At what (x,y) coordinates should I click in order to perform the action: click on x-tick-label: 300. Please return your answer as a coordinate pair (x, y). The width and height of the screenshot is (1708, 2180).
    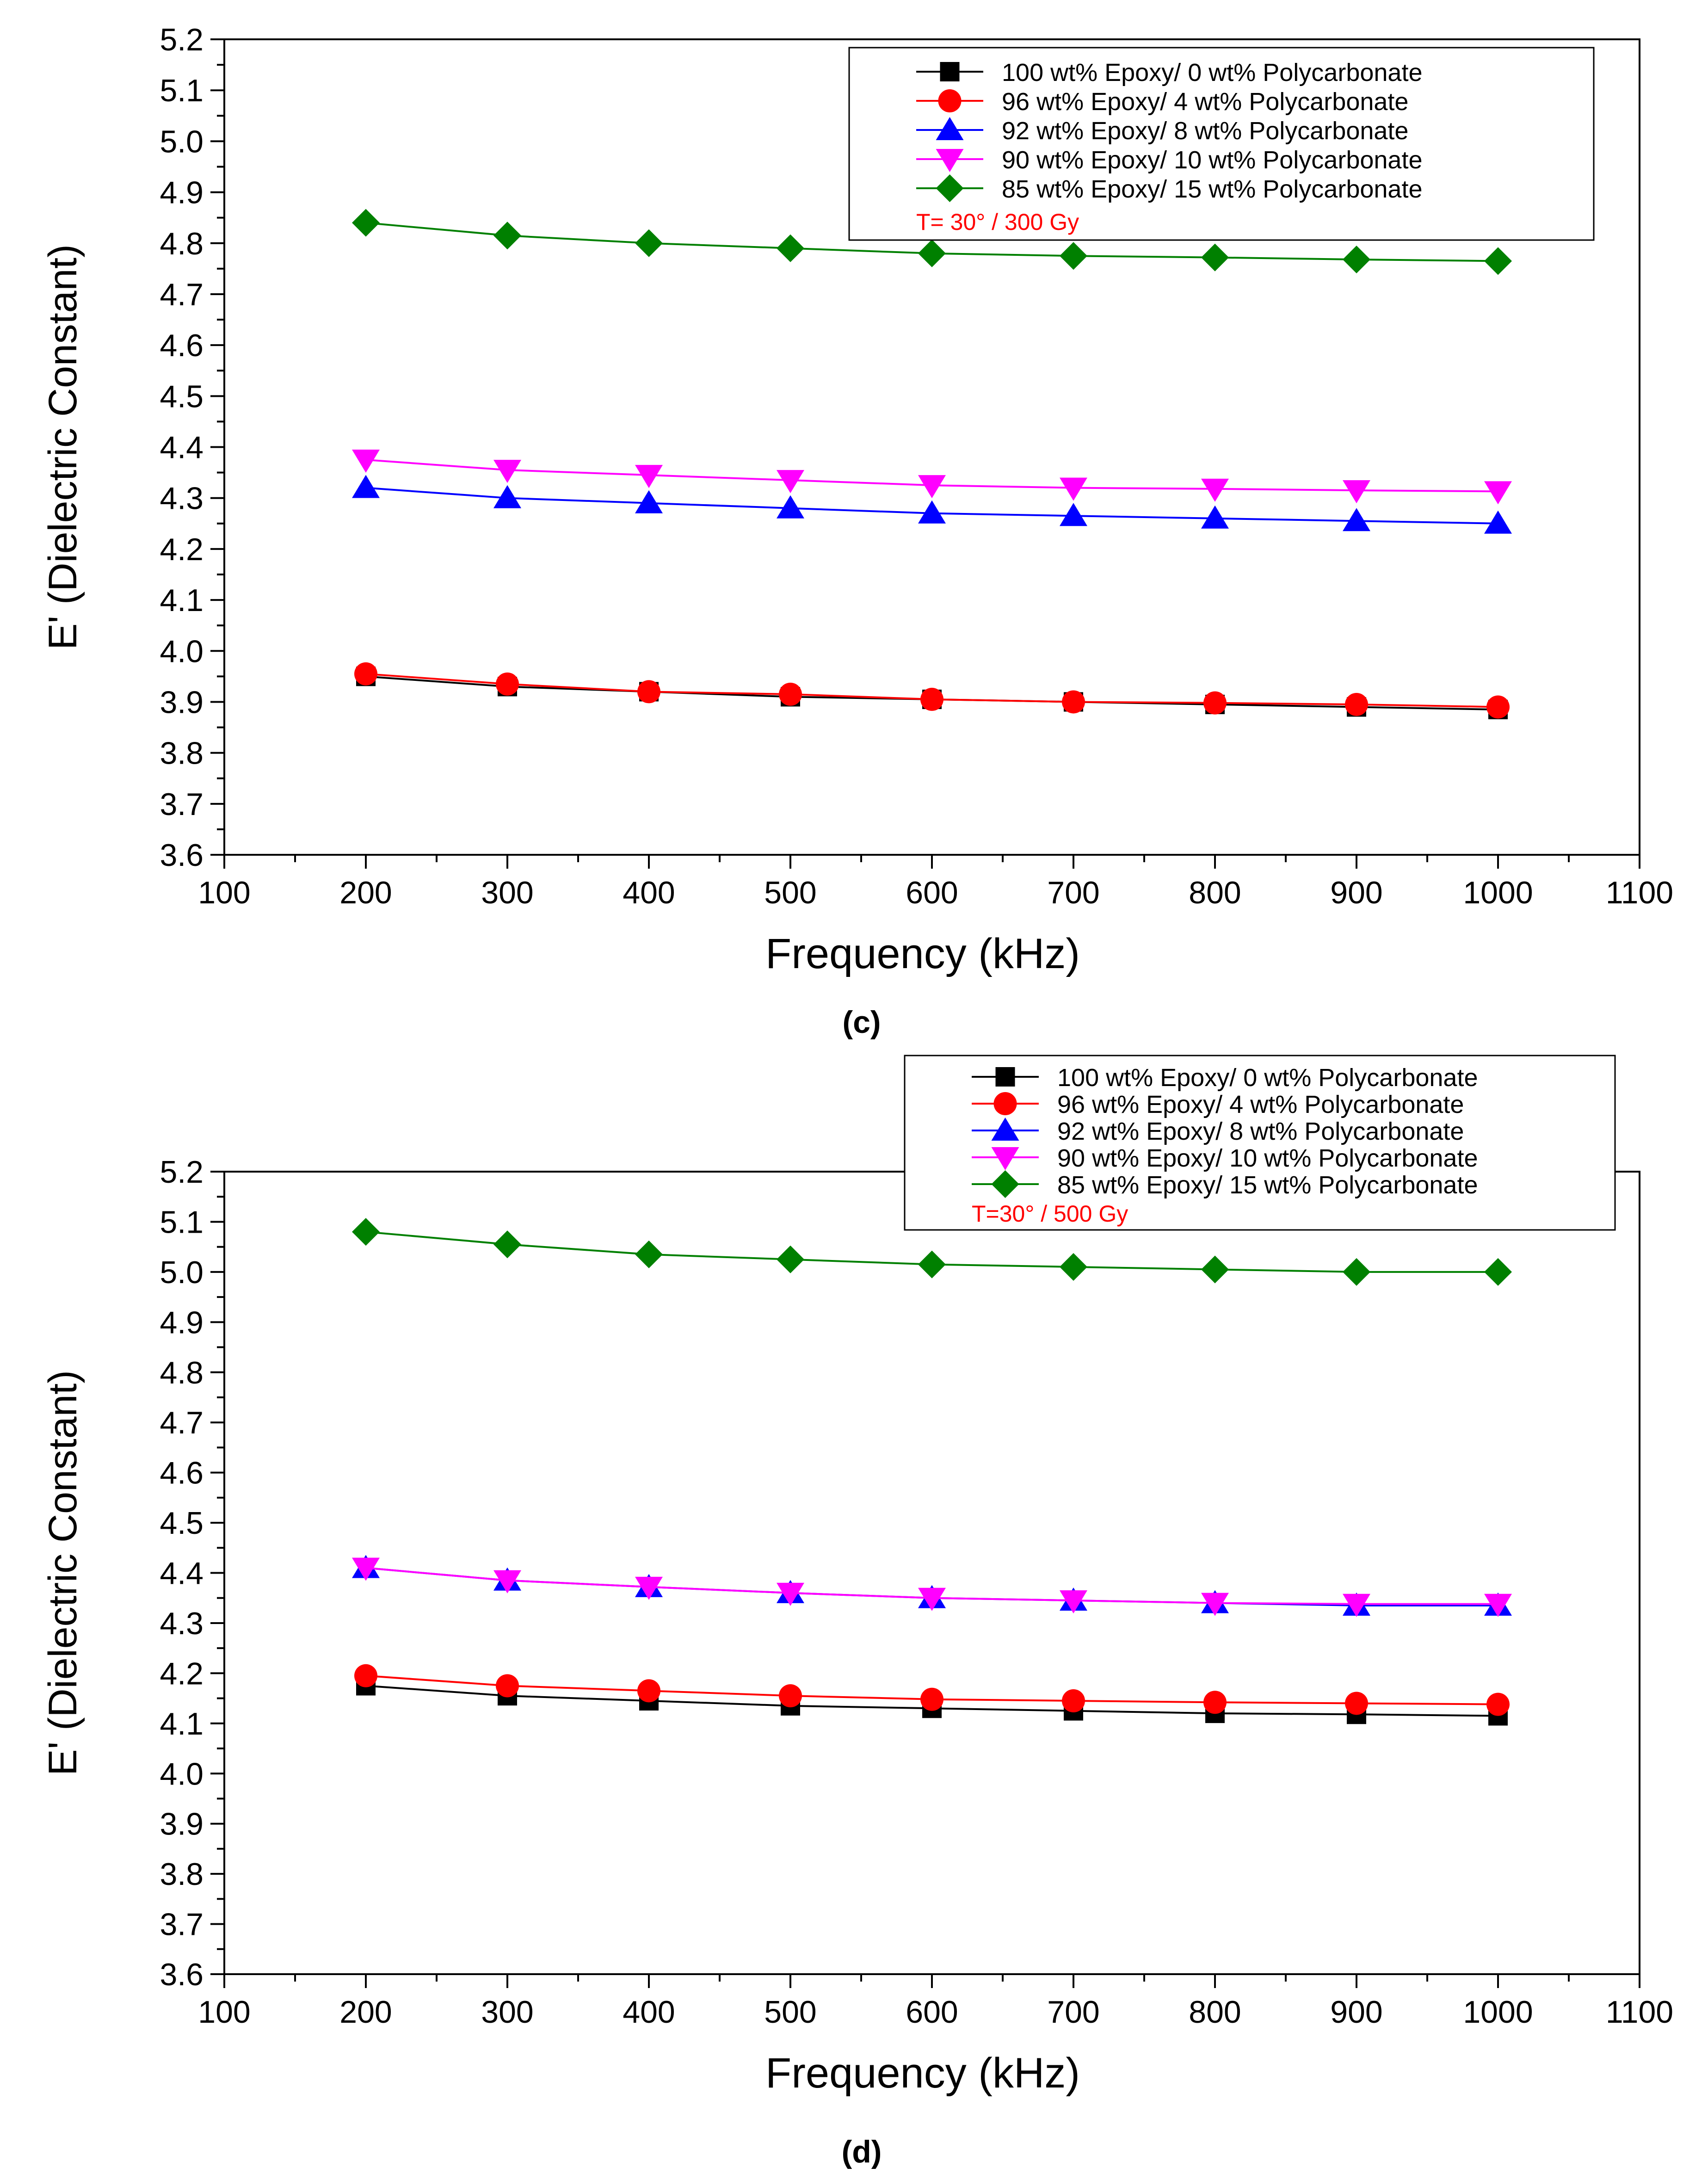
    Looking at the image, I should click on (507, 2012).